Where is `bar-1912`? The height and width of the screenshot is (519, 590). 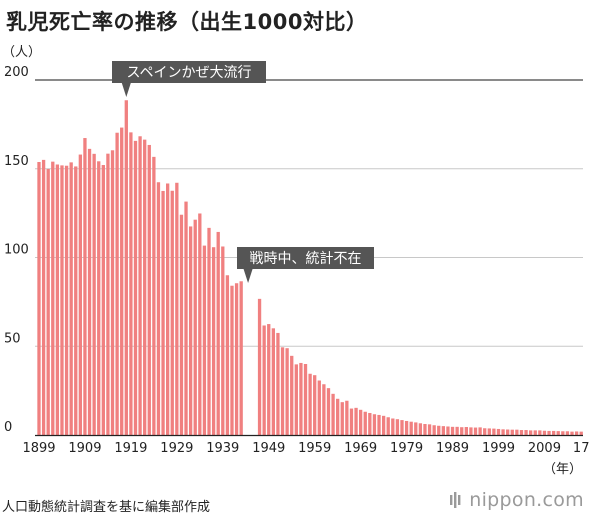
bar-1912 is located at coordinates (99, 298).